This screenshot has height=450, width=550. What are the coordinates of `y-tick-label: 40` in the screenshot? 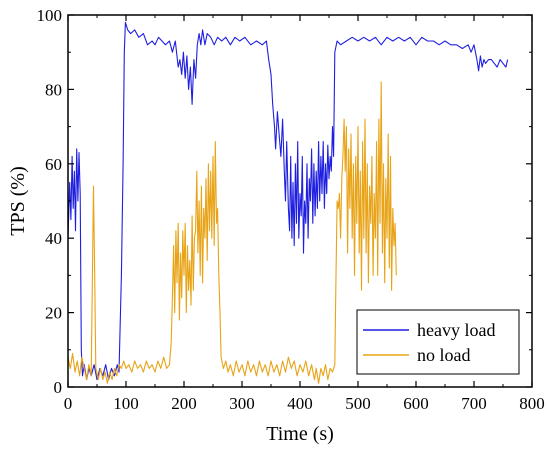 It's located at (53, 238).